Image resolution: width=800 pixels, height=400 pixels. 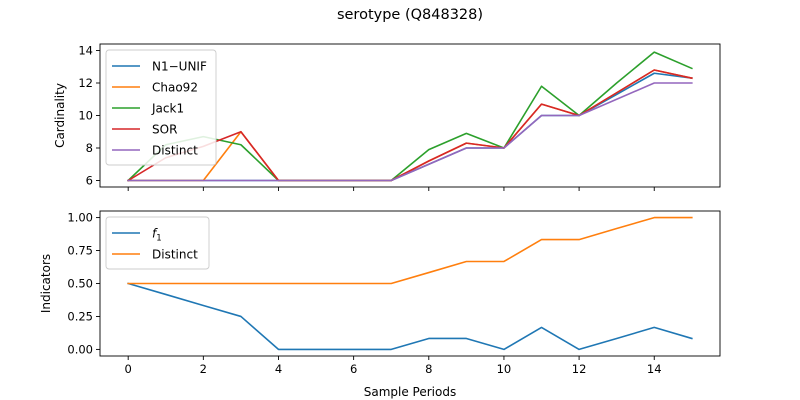 What do you see at coordinates (128, 369) in the screenshot?
I see `x-tick-label: 0` at bounding box center [128, 369].